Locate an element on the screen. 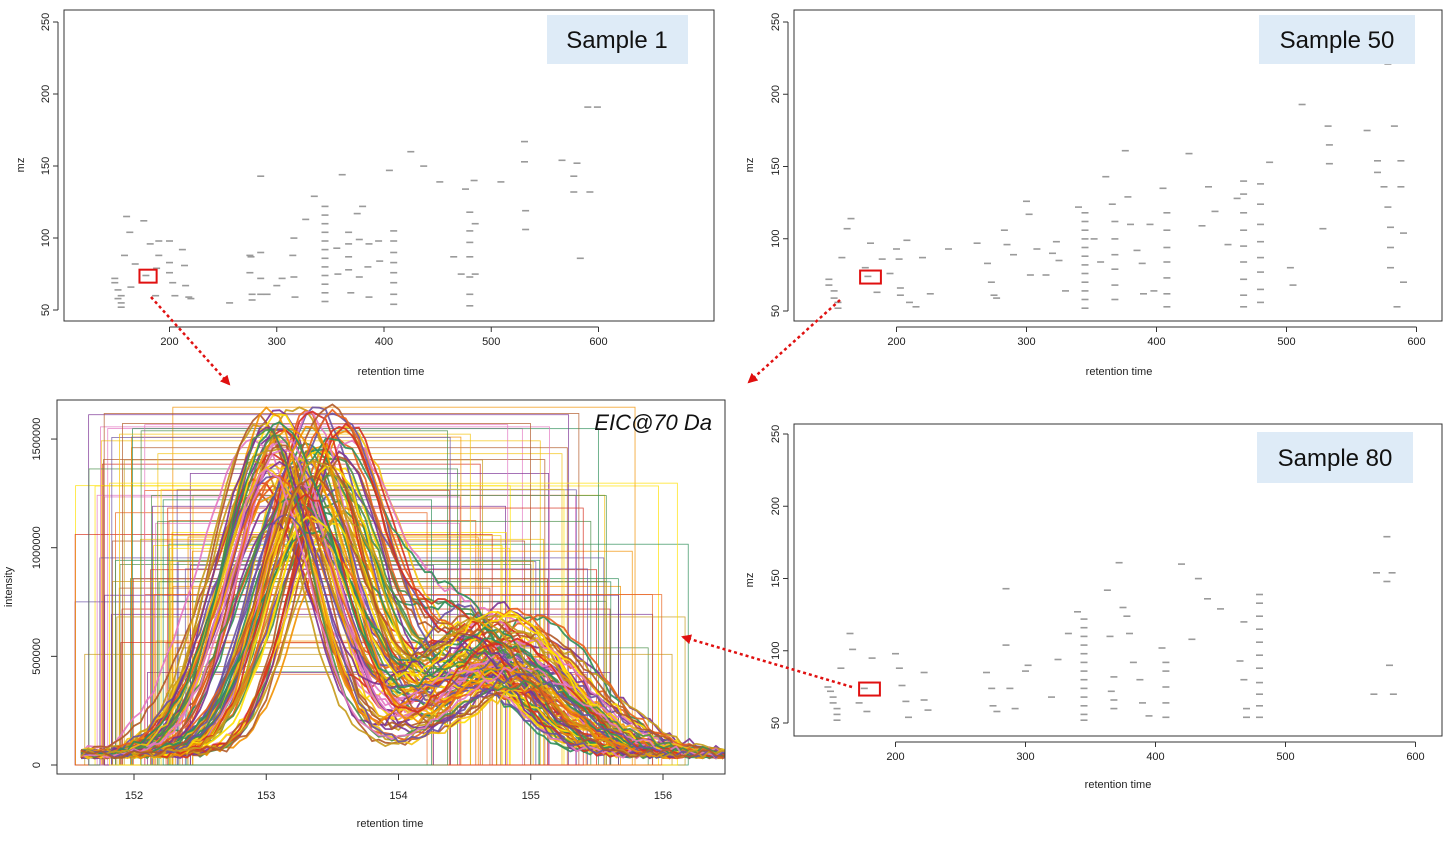 Image resolution: width=1454 pixels, height=844 pixels. sample-80-y-tick-label: 100 is located at coordinates (776, 651).